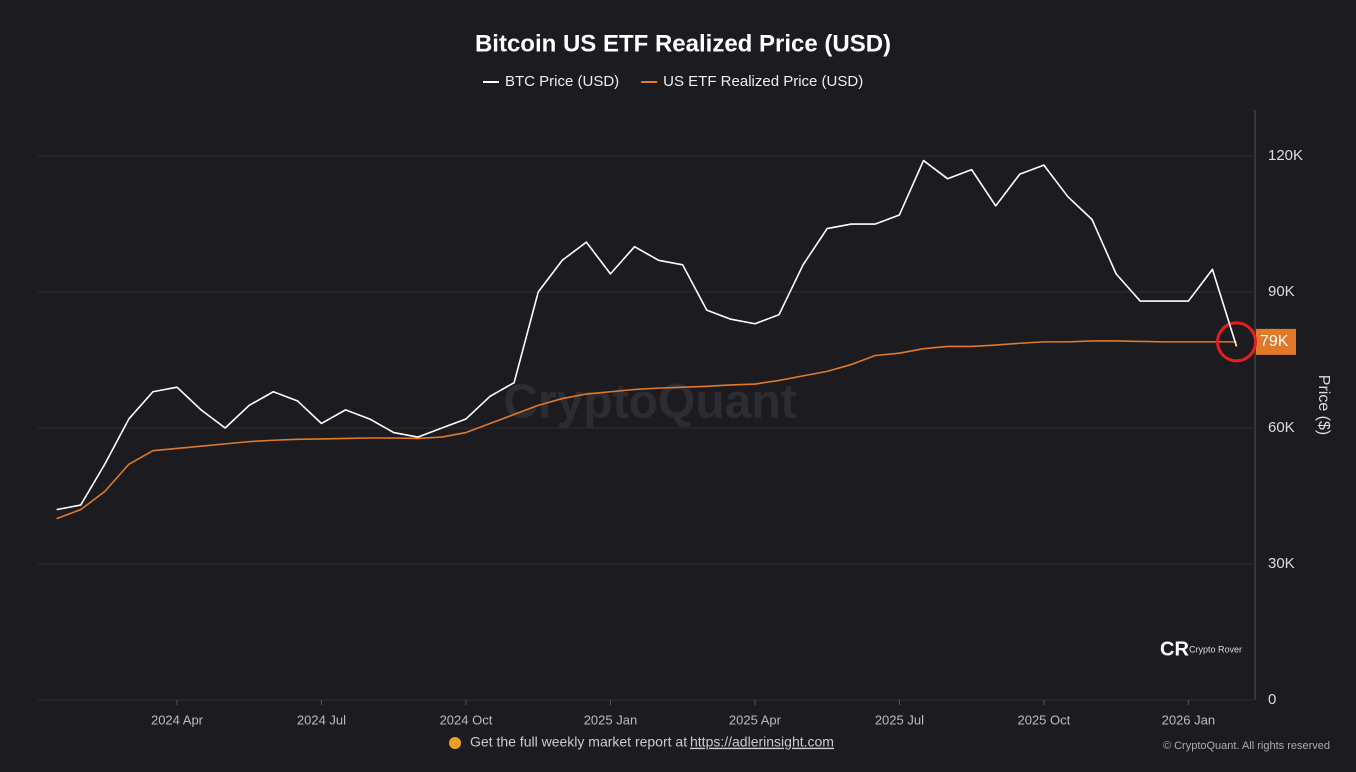 This screenshot has height=772, width=1356. Describe the element at coordinates (899, 719) in the screenshot. I see `x-tick-label: 2025 Jul` at that location.